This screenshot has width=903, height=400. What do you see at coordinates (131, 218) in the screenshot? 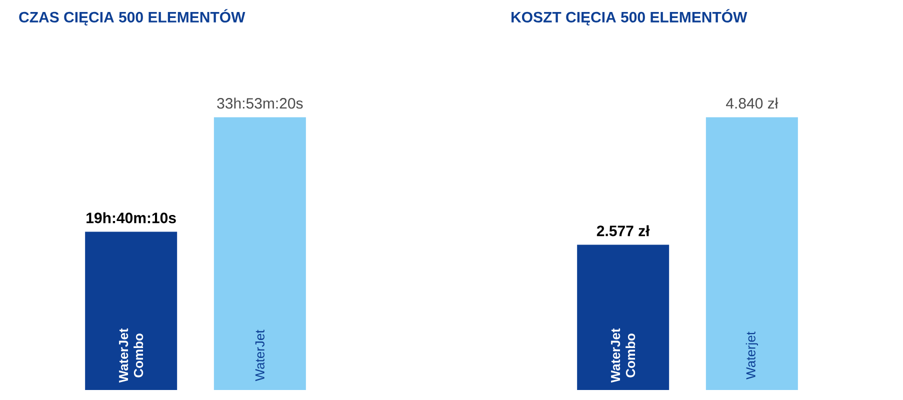
I see `annotation: 19h:40m:10s` at bounding box center [131, 218].